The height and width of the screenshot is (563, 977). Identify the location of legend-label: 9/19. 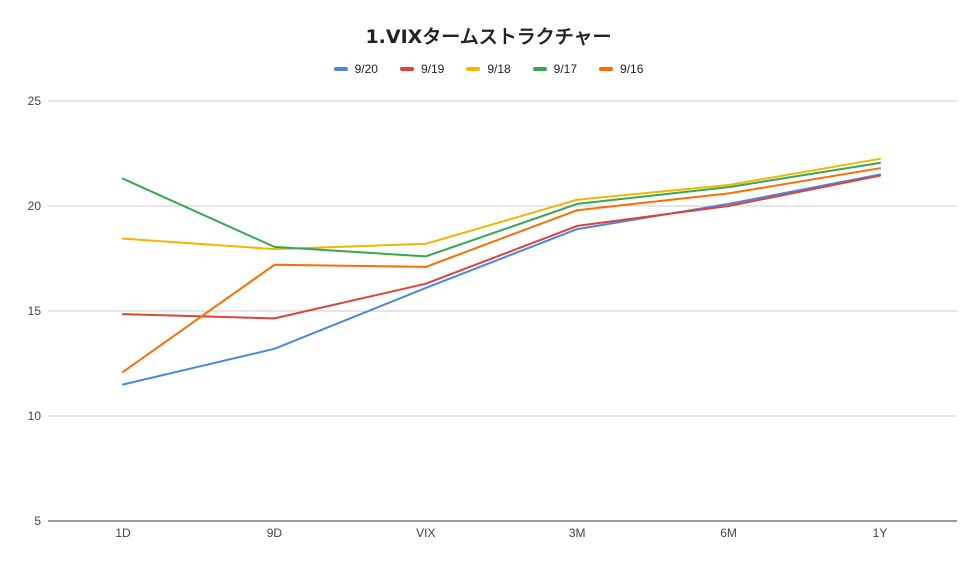
(432, 69).